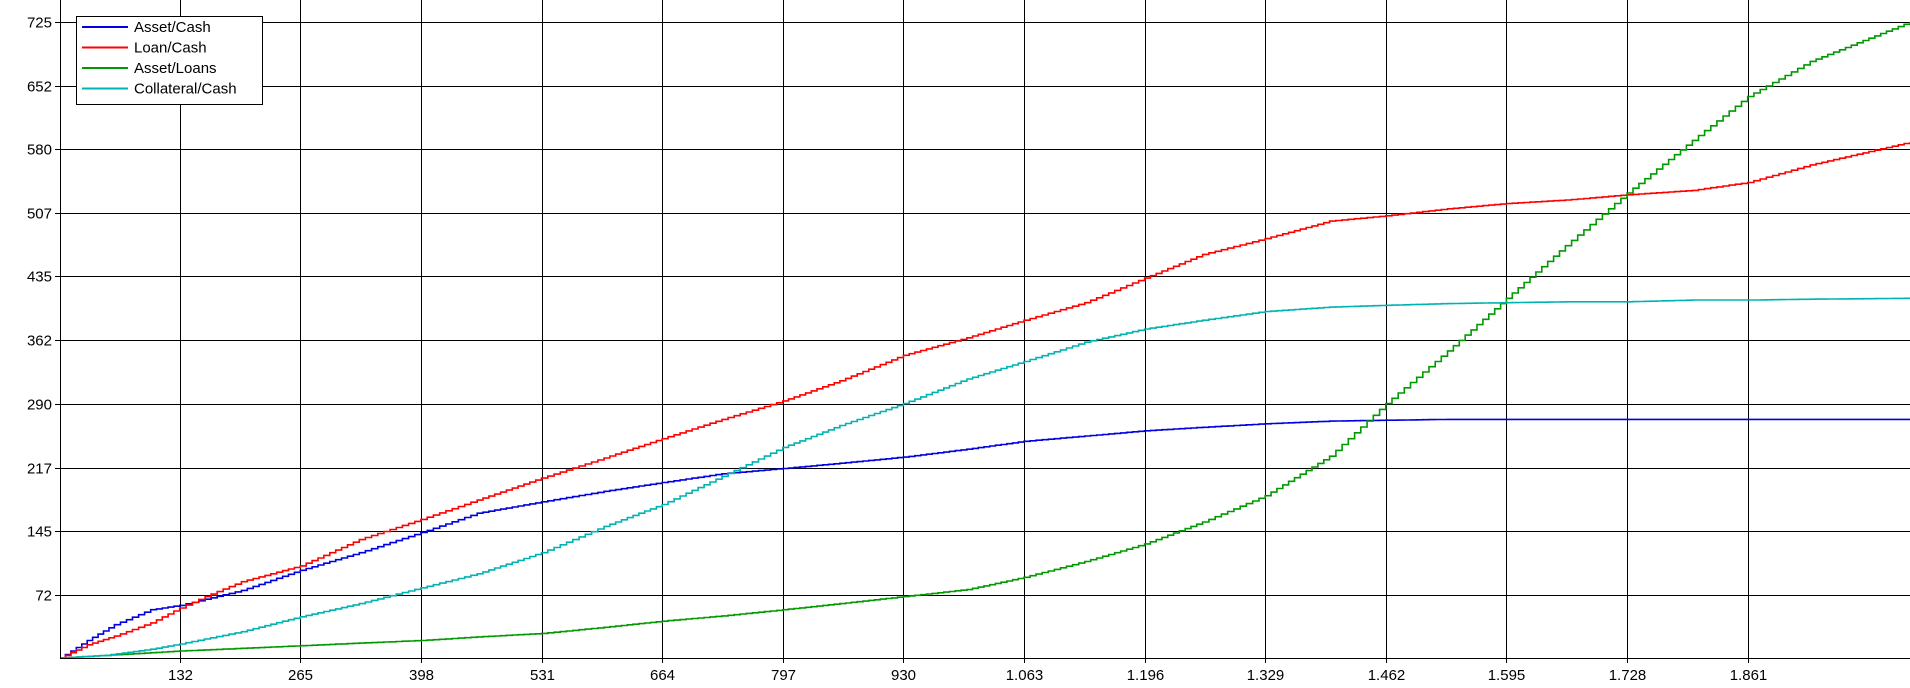 This screenshot has height=688, width=1910. Describe the element at coordinates (39, 469) in the screenshot. I see `y-tick-label: 217` at that location.